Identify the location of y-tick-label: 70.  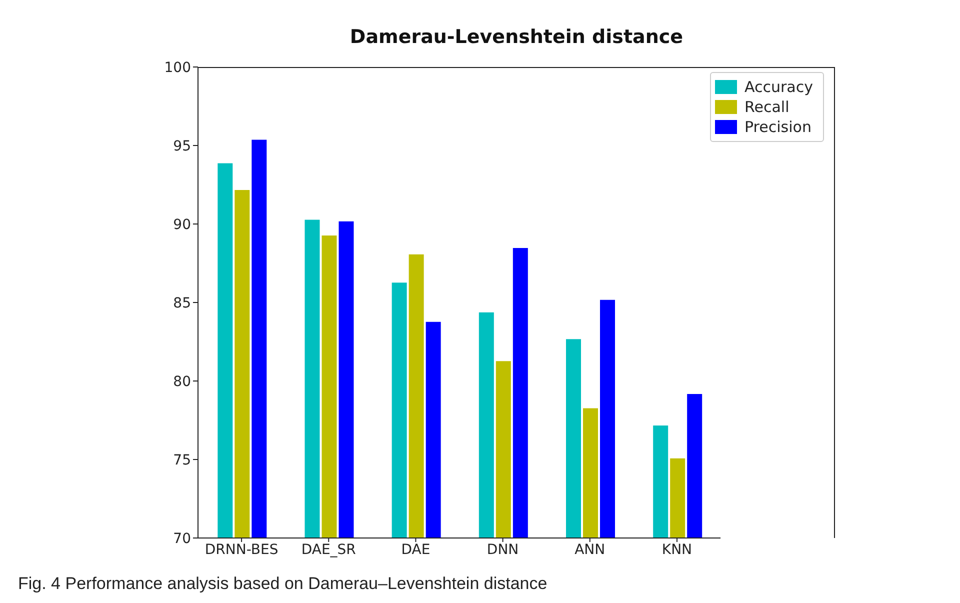
(182, 538).